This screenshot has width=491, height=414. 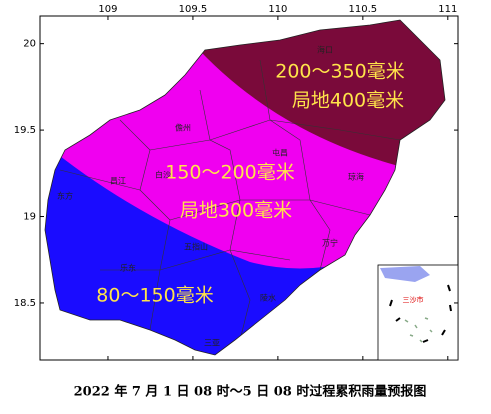 I want to click on city-label: 昌江, so click(x=118, y=181).